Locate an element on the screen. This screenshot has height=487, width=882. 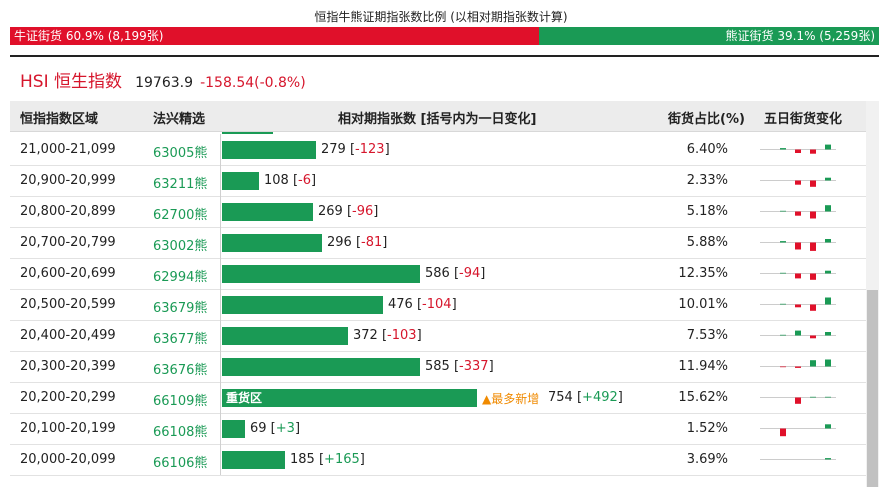
daily-change: -96 is located at coordinates (363, 211).